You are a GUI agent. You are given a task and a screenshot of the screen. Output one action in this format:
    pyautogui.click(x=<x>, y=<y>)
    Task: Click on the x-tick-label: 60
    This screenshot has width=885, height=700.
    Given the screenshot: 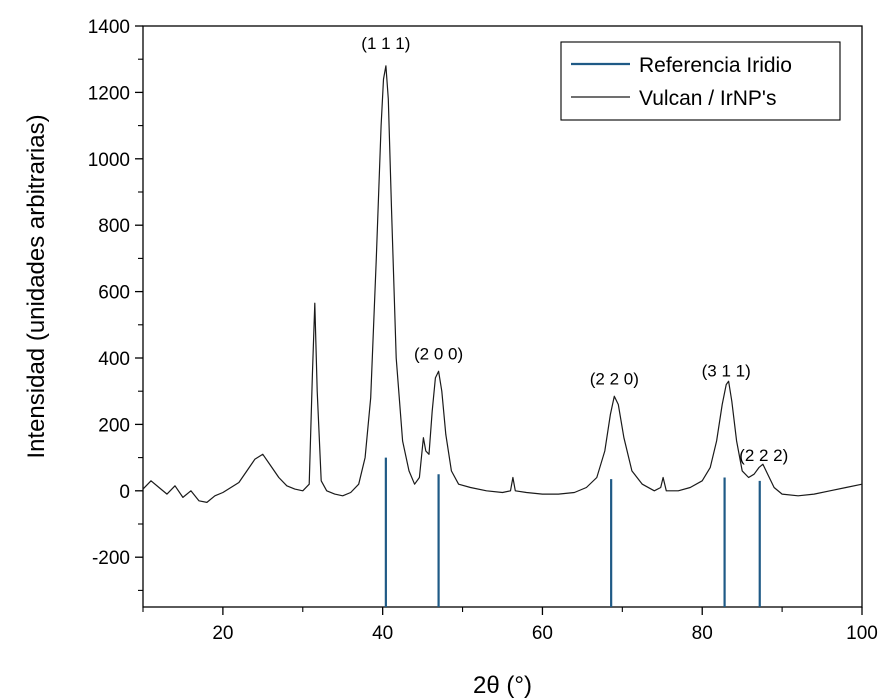 What is the action you would take?
    pyautogui.click(x=542, y=633)
    